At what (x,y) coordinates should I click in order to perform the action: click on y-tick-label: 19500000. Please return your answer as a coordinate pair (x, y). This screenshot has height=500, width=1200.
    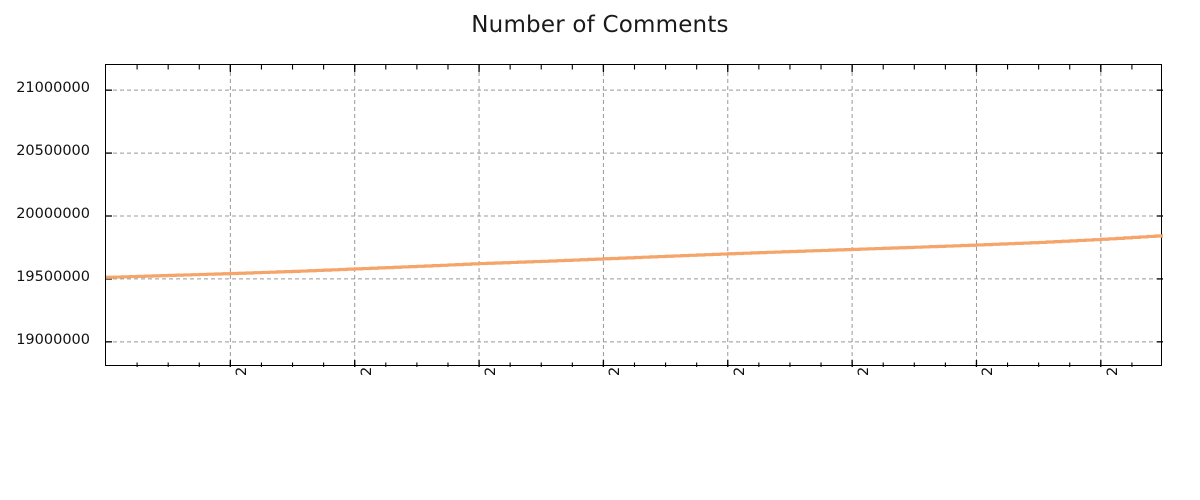
    Looking at the image, I should click on (53, 276).